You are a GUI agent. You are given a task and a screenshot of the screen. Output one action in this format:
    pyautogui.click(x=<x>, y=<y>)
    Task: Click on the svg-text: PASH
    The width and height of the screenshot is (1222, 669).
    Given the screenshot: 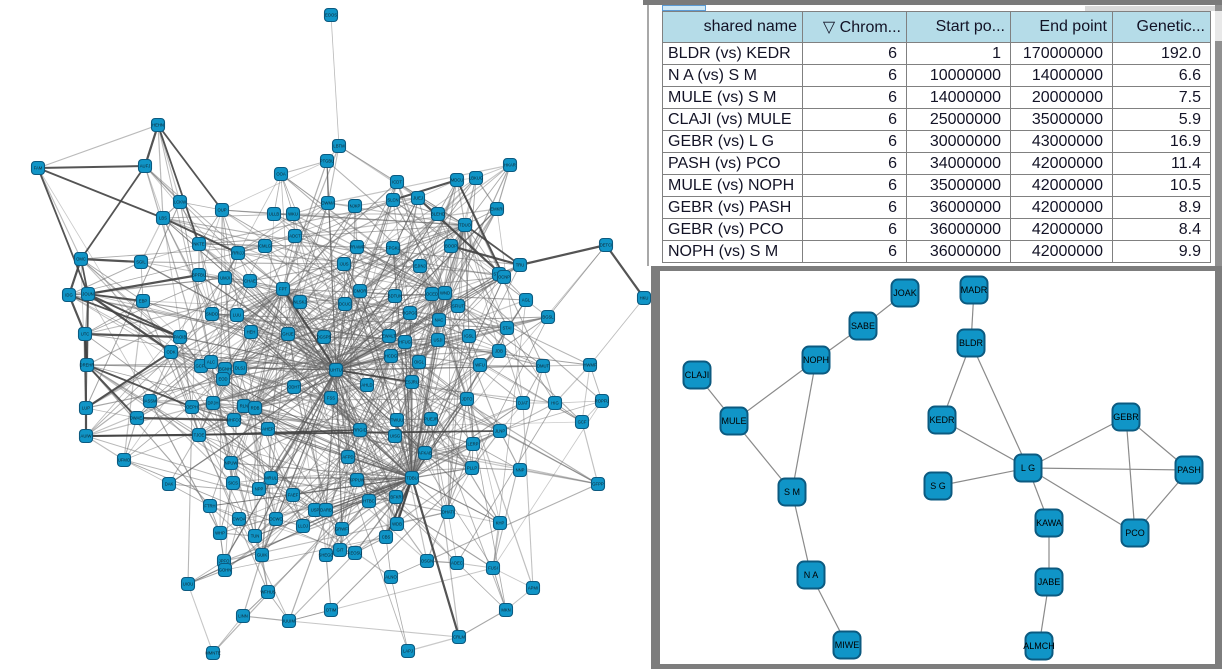 What is the action you would take?
    pyautogui.click(x=1189, y=470)
    